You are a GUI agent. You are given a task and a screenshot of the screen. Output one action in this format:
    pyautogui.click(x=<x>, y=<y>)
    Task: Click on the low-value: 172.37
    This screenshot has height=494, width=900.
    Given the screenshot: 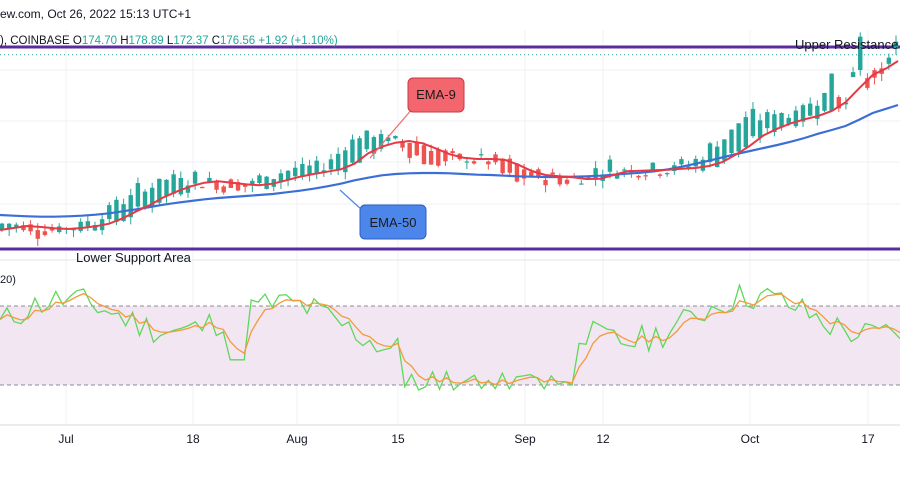 What is the action you would take?
    pyautogui.click(x=191, y=41)
    